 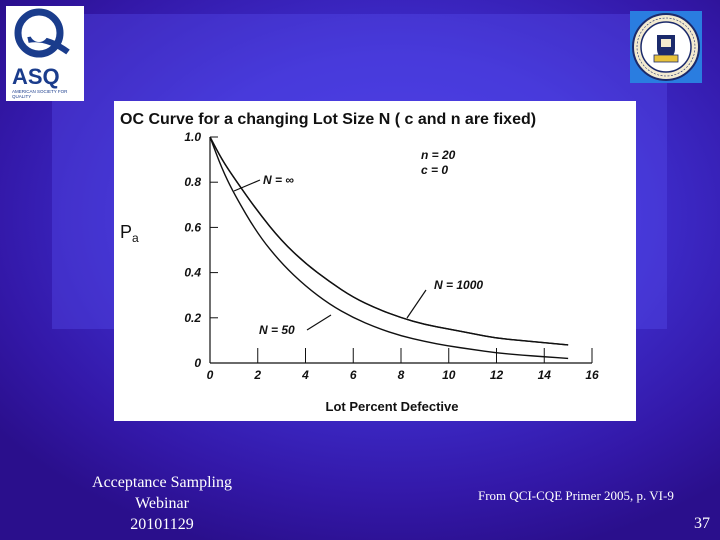 What do you see at coordinates (403, 365) in the screenshot?
I see `x-ticks-group: 0 2 4 6 8 10 12 14 16` at bounding box center [403, 365].